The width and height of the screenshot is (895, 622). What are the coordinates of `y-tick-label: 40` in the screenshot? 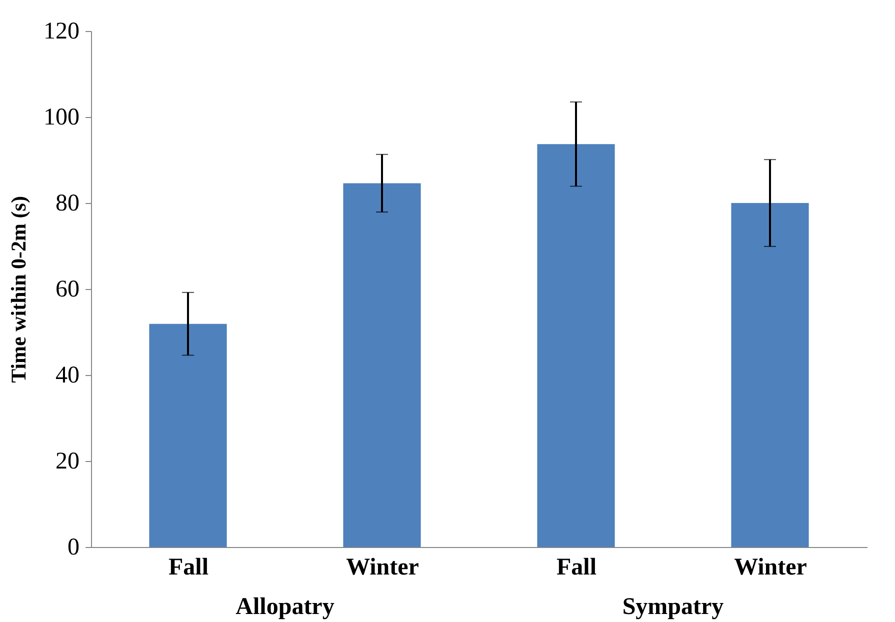 It's located at (68, 375).